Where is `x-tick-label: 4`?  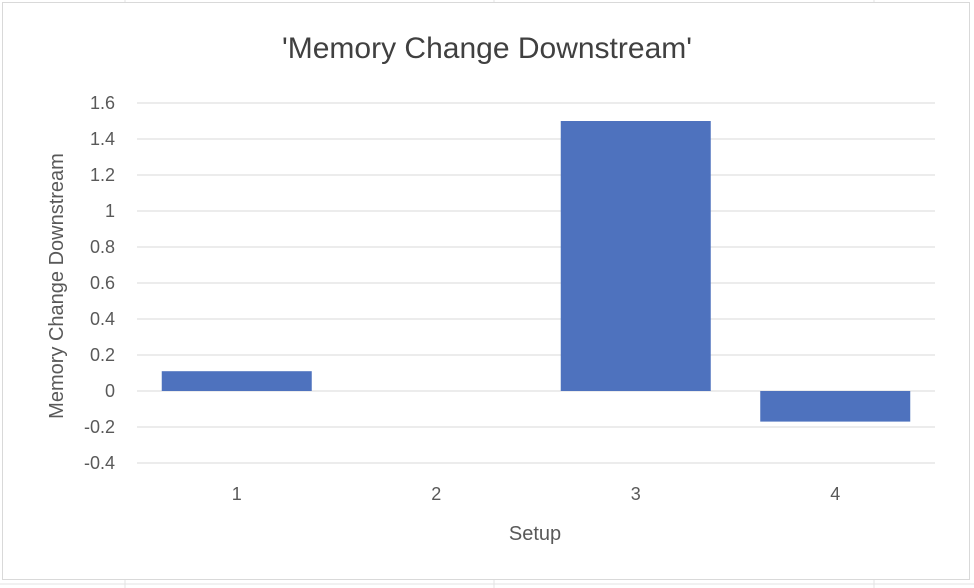 x-tick-label: 4 is located at coordinates (835, 494).